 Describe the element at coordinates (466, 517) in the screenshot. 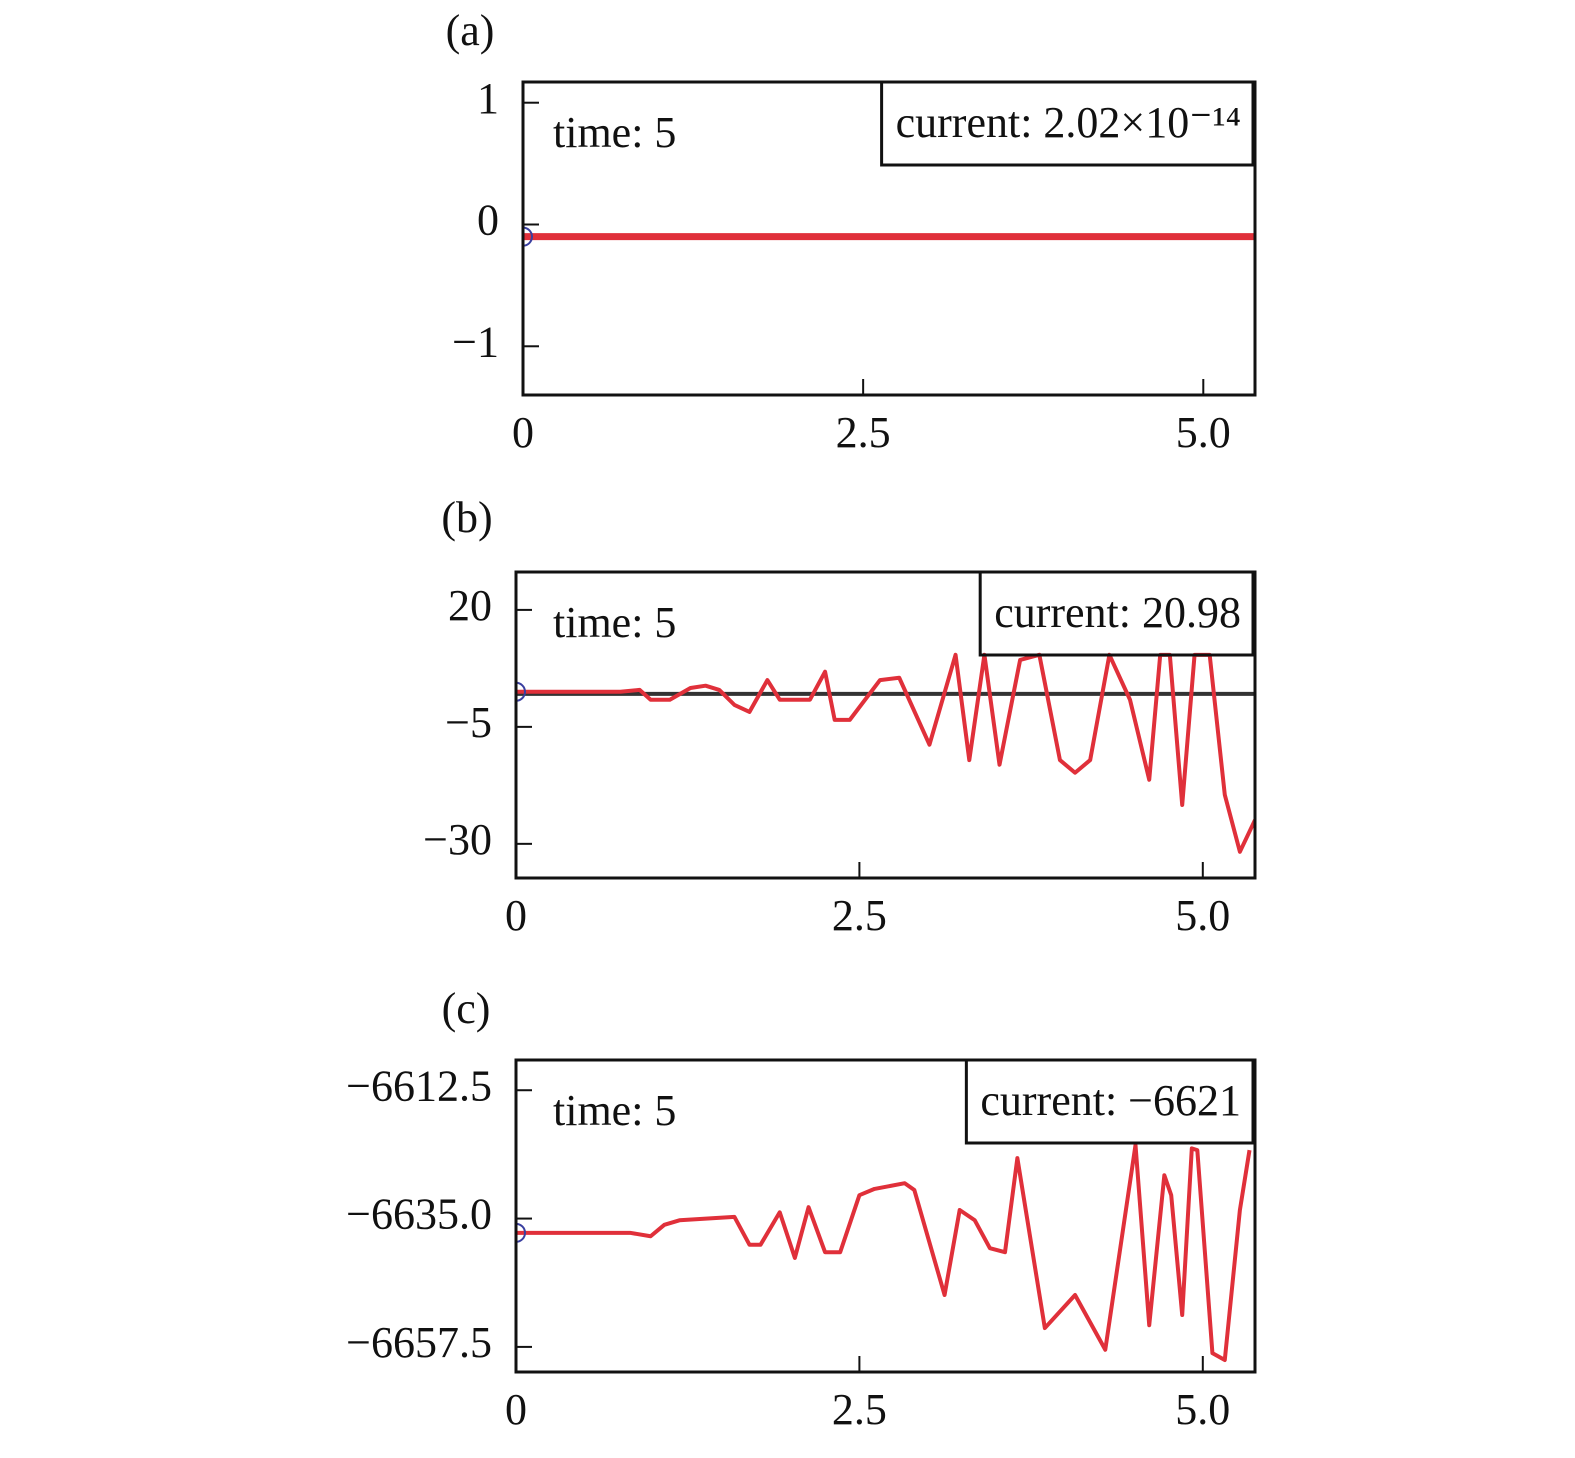

I see `panel-label: (b)` at that location.